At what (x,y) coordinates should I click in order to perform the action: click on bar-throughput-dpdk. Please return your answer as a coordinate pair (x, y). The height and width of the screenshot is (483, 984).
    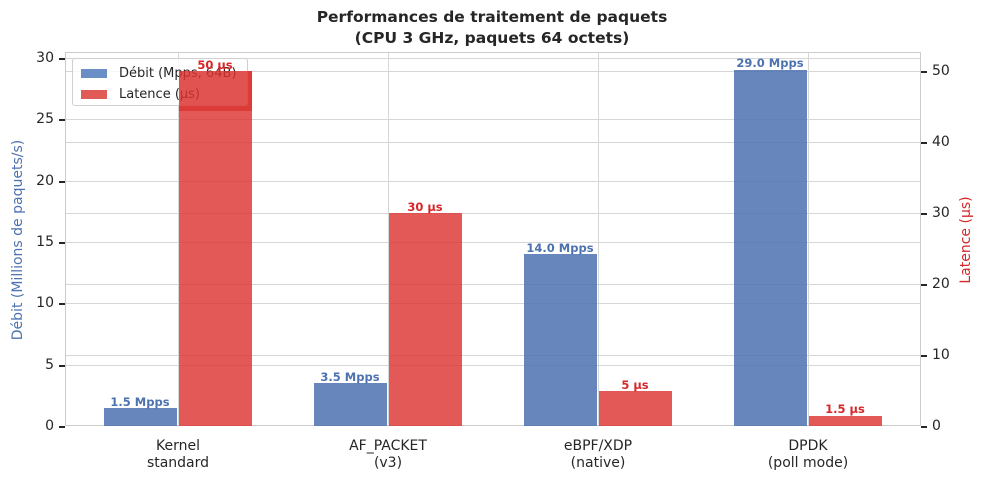
    Looking at the image, I should click on (770, 248).